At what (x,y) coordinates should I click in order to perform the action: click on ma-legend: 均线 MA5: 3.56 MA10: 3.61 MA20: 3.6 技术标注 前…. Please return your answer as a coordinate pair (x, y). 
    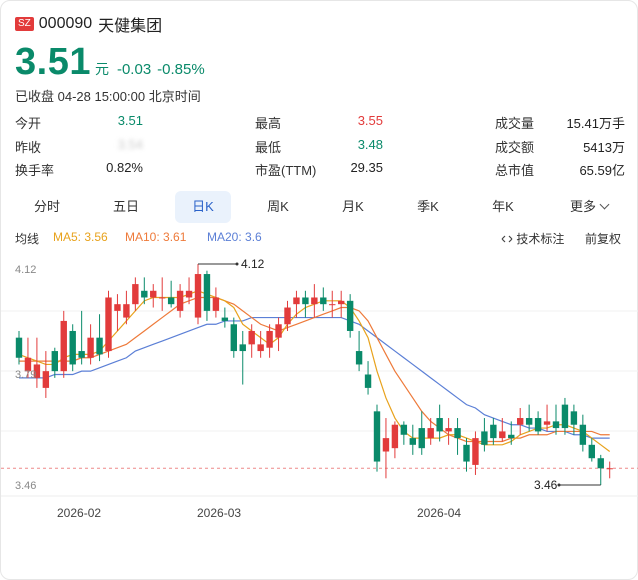
    Looking at the image, I should click on (321, 239).